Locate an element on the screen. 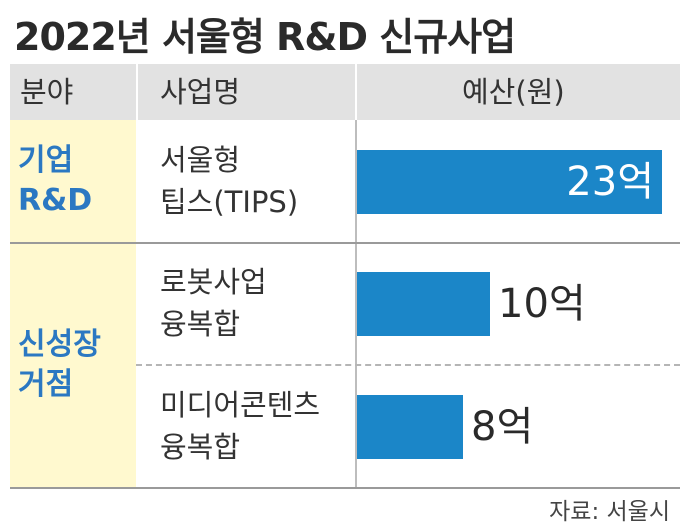 This screenshot has width=680, height=527. column-divider is located at coordinates (356, 304).